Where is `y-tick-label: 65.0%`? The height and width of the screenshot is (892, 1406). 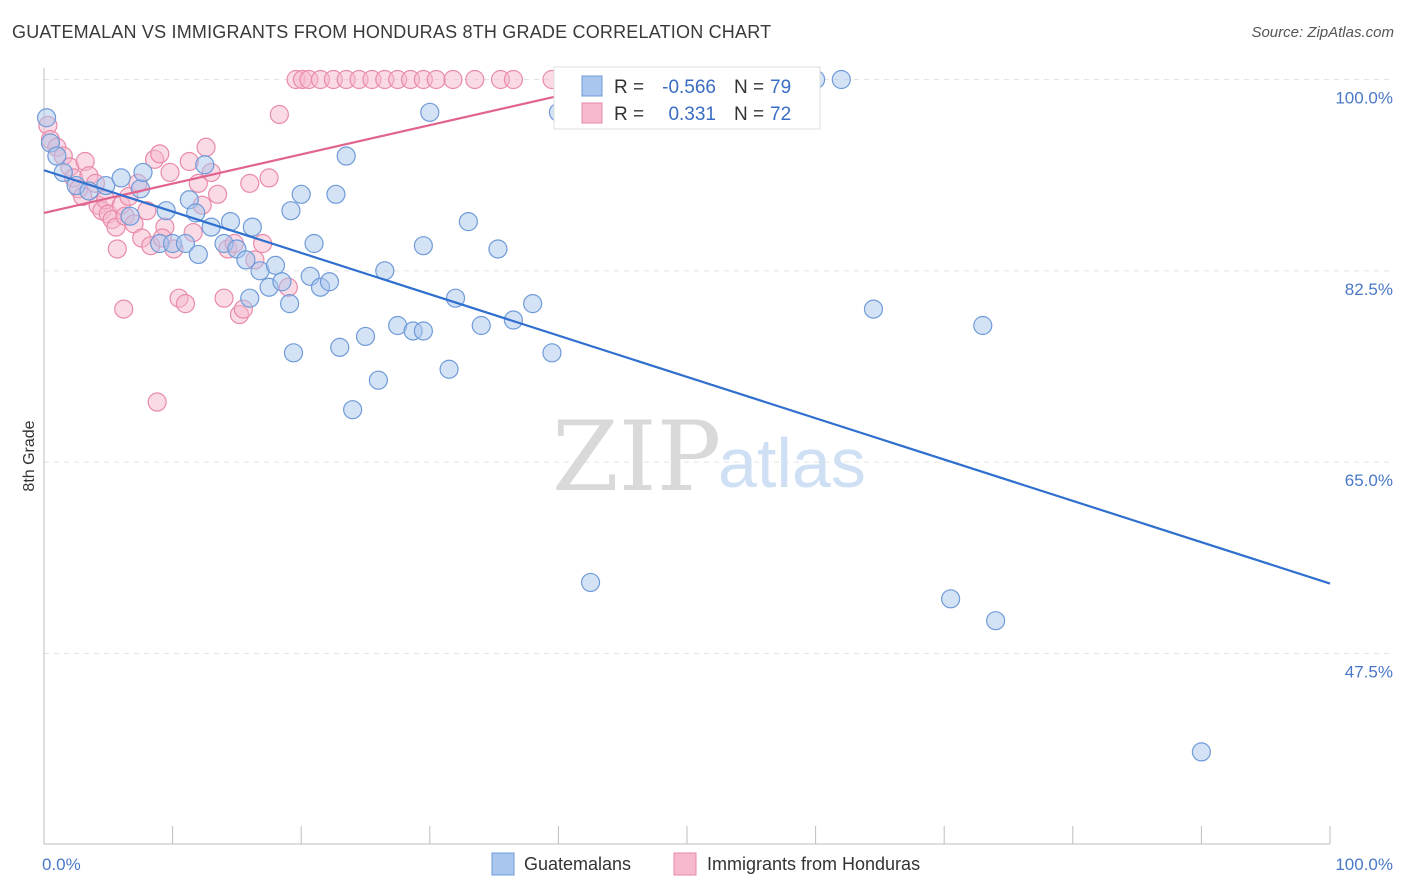 y-tick-label: 65.0% is located at coordinates (1369, 480).